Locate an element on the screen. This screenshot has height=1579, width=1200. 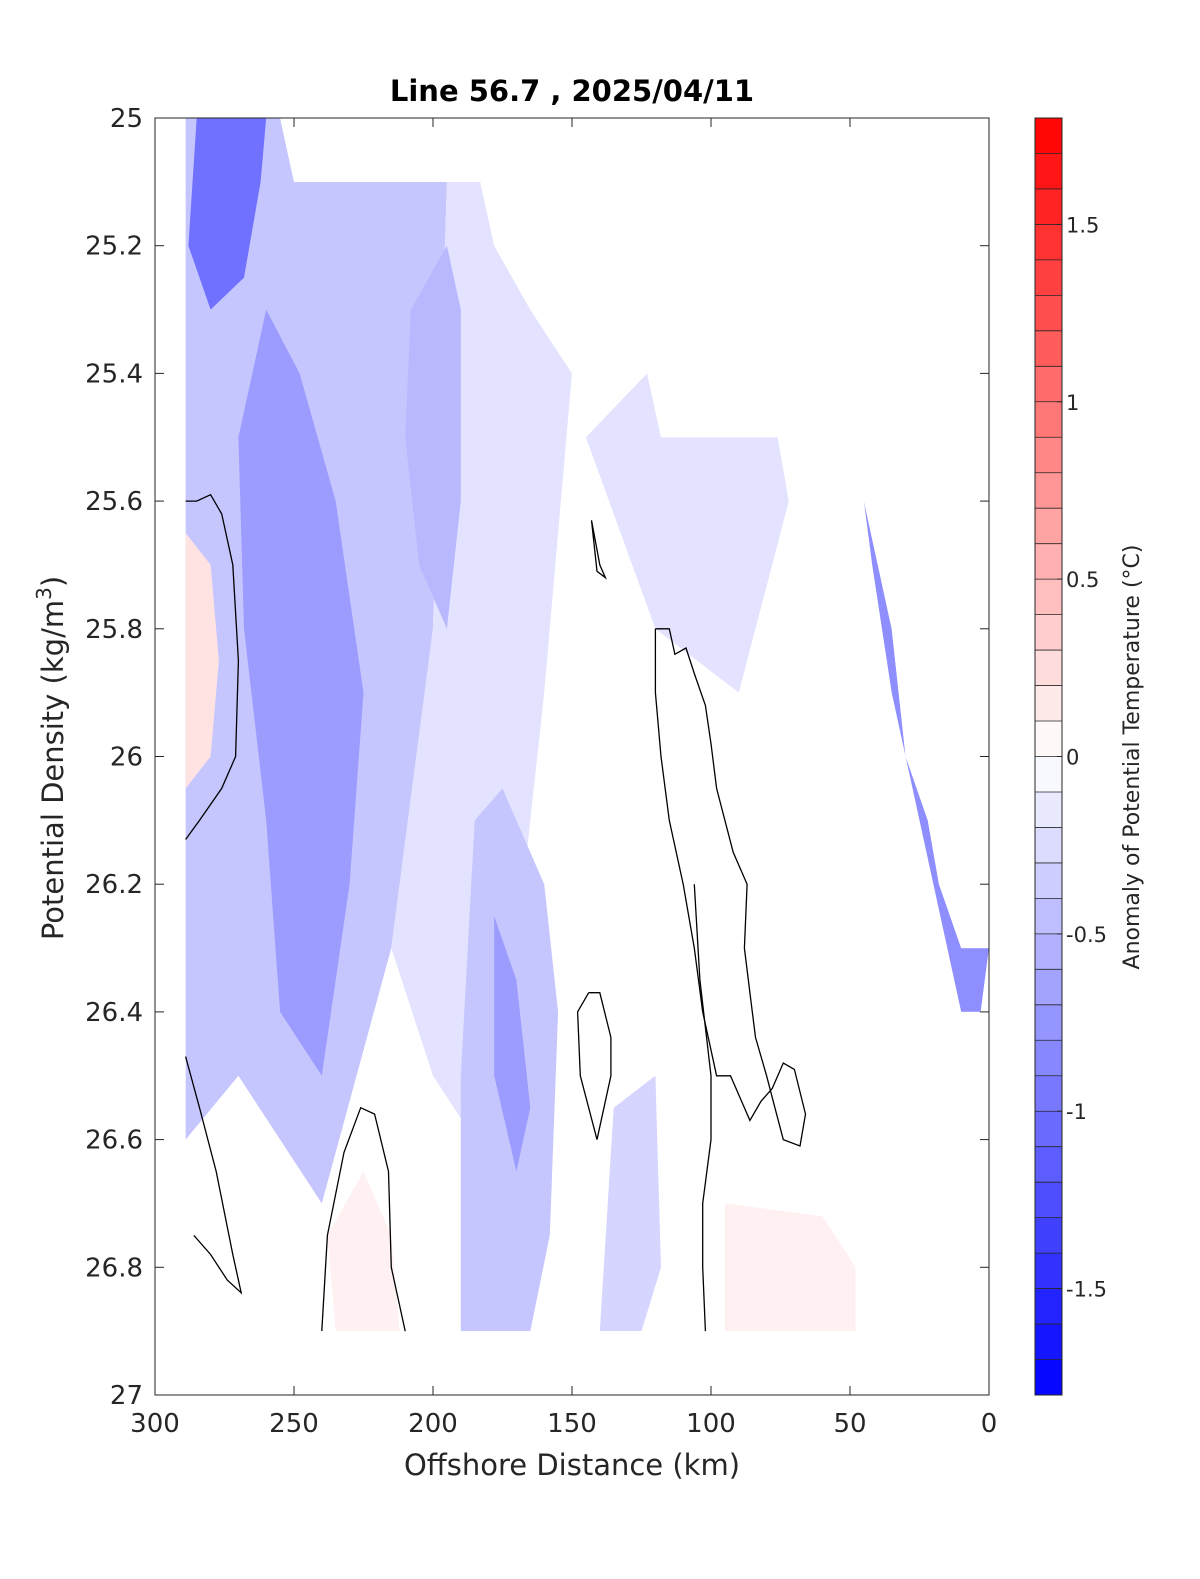
y-tick-label: 27 is located at coordinates (126, 1396).